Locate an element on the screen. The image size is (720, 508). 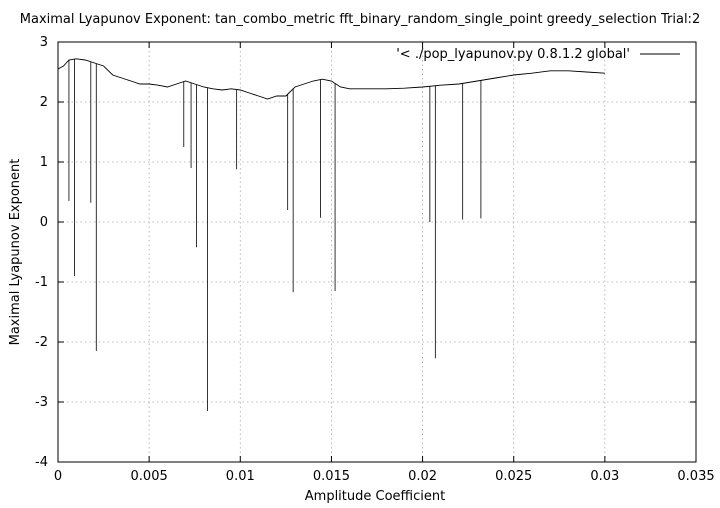
y-tick-label: -2 is located at coordinates (41, 342).